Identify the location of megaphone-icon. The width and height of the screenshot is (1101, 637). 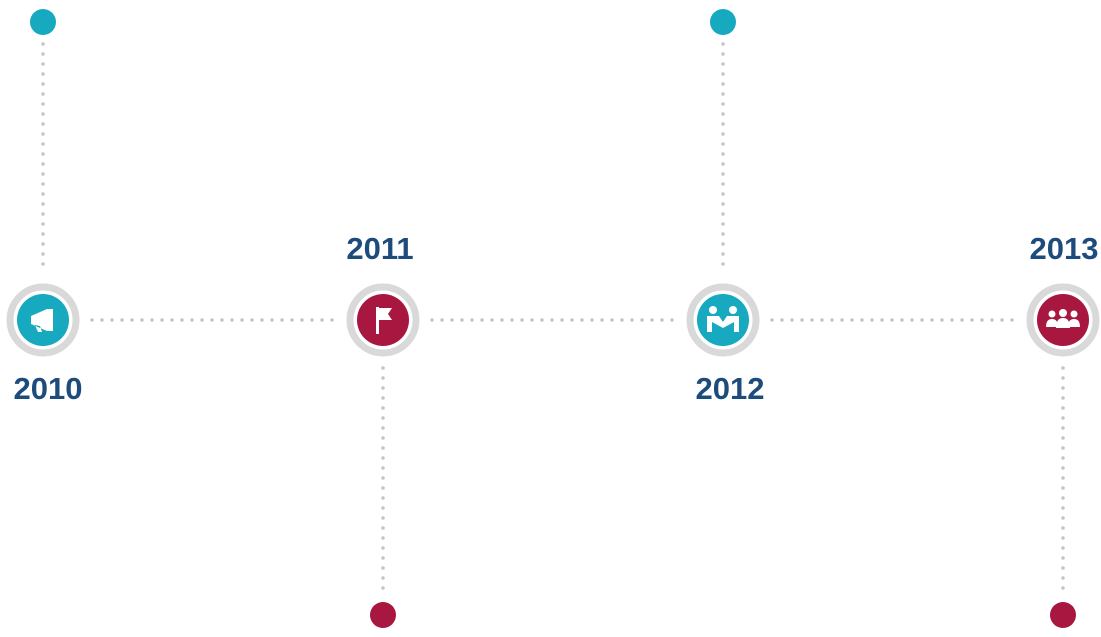
(42, 320).